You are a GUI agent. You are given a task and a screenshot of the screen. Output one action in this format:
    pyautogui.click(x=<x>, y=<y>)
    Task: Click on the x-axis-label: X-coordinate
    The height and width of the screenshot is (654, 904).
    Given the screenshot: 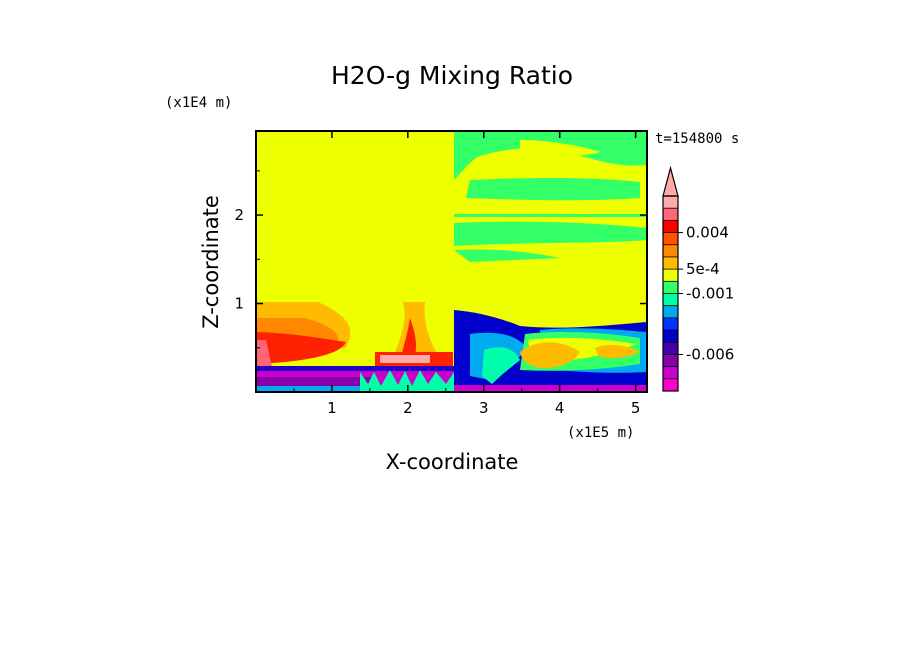 What is the action you would take?
    pyautogui.click(x=452, y=462)
    